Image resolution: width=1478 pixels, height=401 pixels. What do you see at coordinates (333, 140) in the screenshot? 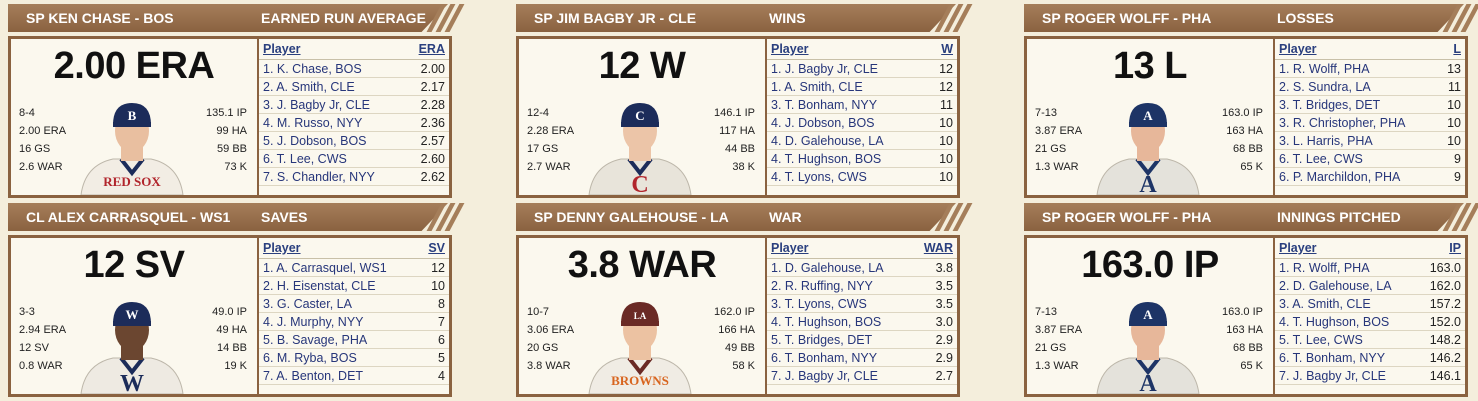
I see `leader-player-link: 5. J. Dobson, BOS` at bounding box center [333, 140].